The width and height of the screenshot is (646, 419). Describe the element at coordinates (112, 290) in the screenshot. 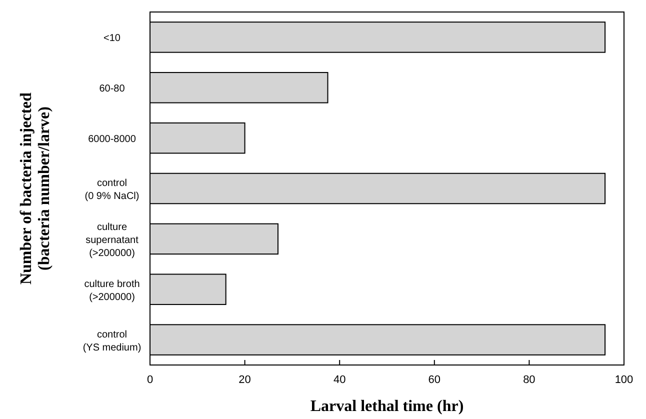

I see `y-tick-label: culture broth (>200000)` at that location.